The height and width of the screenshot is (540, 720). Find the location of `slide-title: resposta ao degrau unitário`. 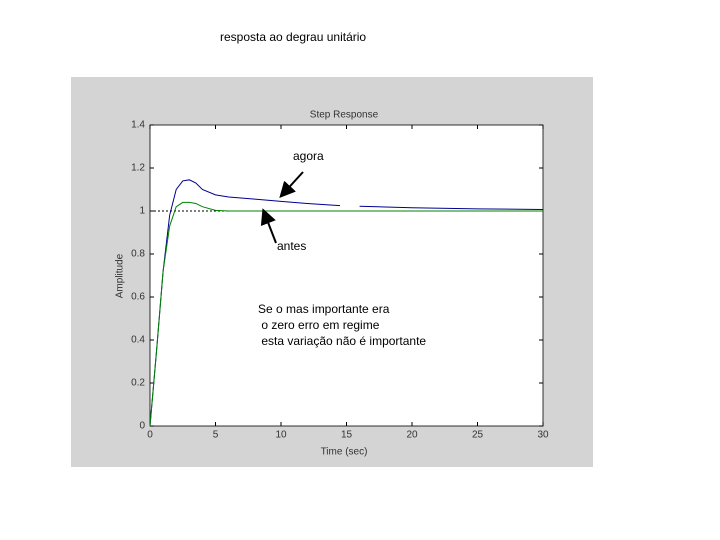

slide-title: resposta ao degrau unitário is located at coordinates (293, 37).